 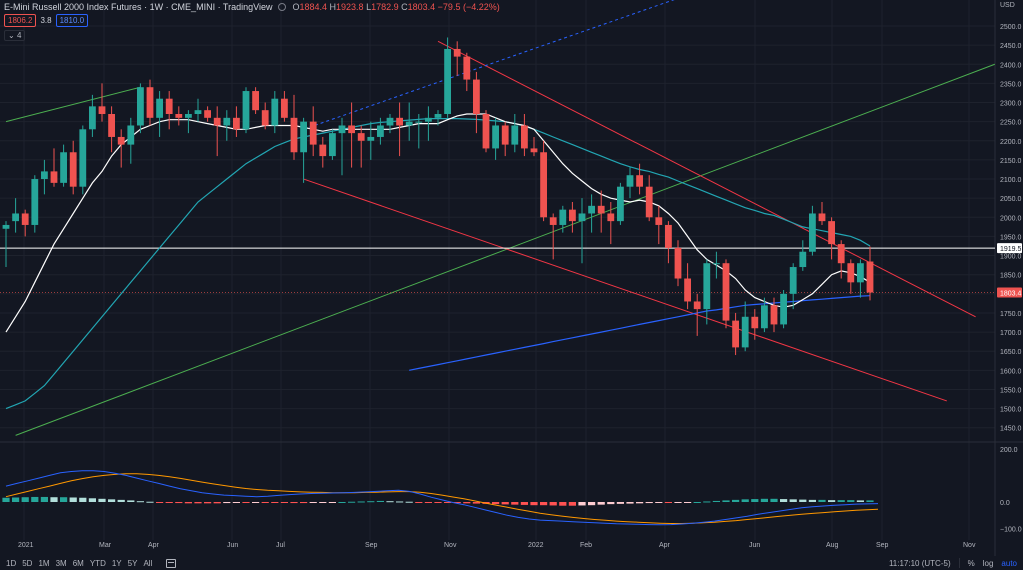 What do you see at coordinates (953, 563) in the screenshot?
I see `bottom-right-controls: 11:17:10 (UTC-5) % log auto` at bounding box center [953, 563].